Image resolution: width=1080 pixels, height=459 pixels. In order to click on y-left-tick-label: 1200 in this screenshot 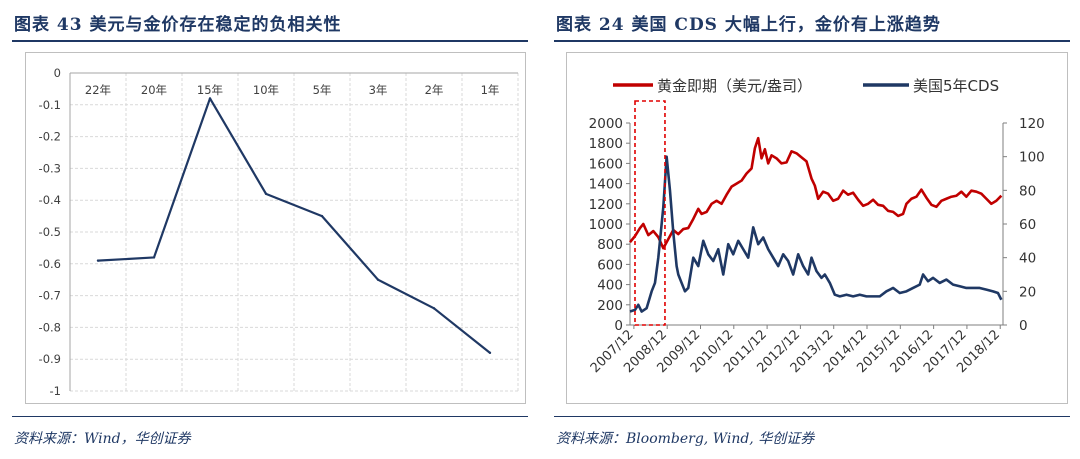, I will do `click(606, 205)`.